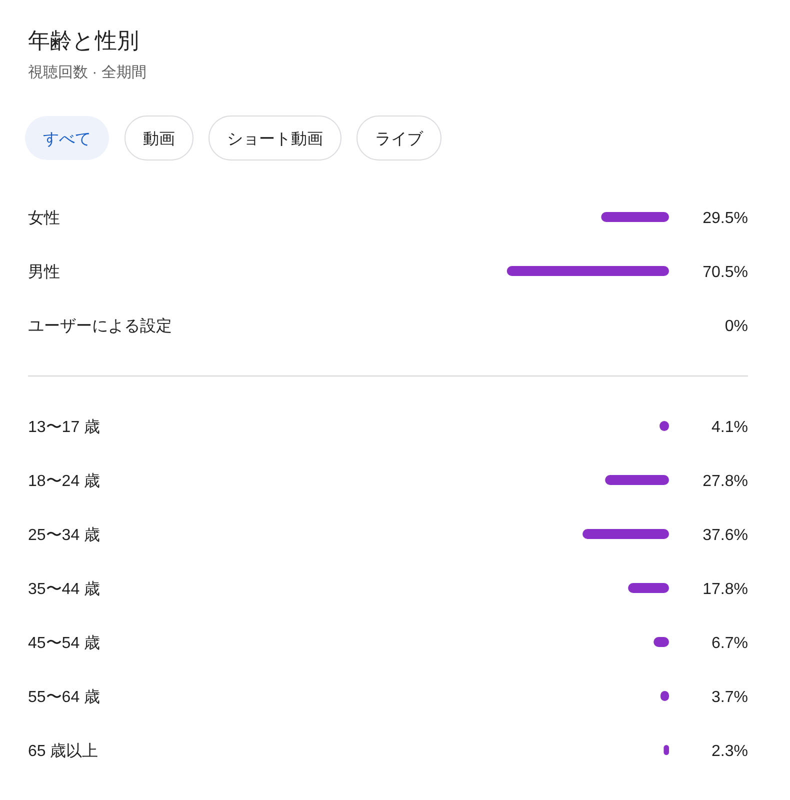 Image resolution: width=790 pixels, height=800 pixels. What do you see at coordinates (725, 218) in the screenshot?
I see `data-label: 29.5%` at bounding box center [725, 218].